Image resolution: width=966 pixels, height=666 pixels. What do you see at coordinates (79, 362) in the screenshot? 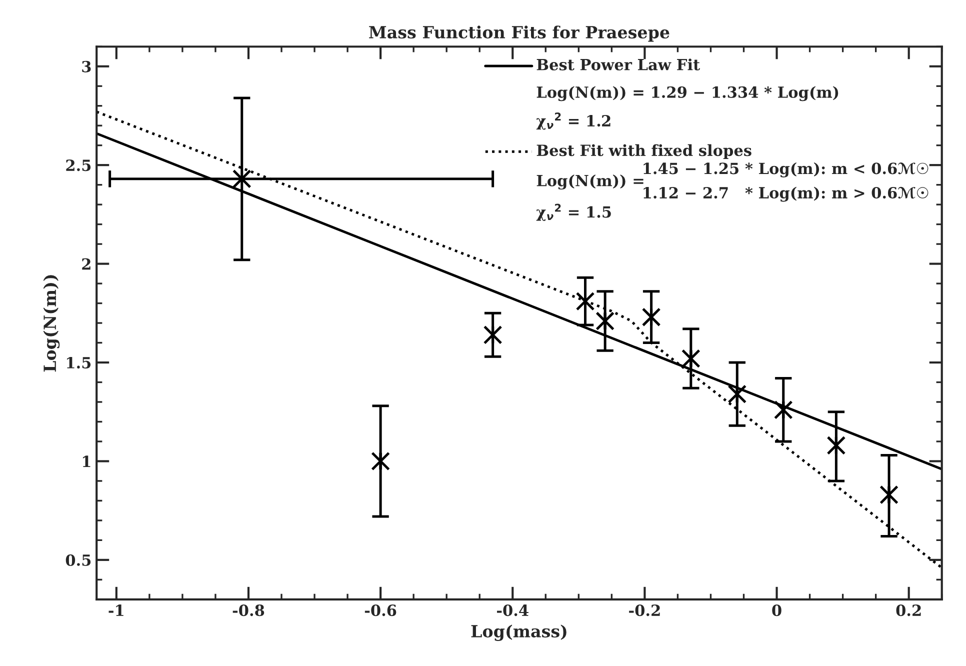
I see `y-tick-label: 1.5` at bounding box center [79, 362].